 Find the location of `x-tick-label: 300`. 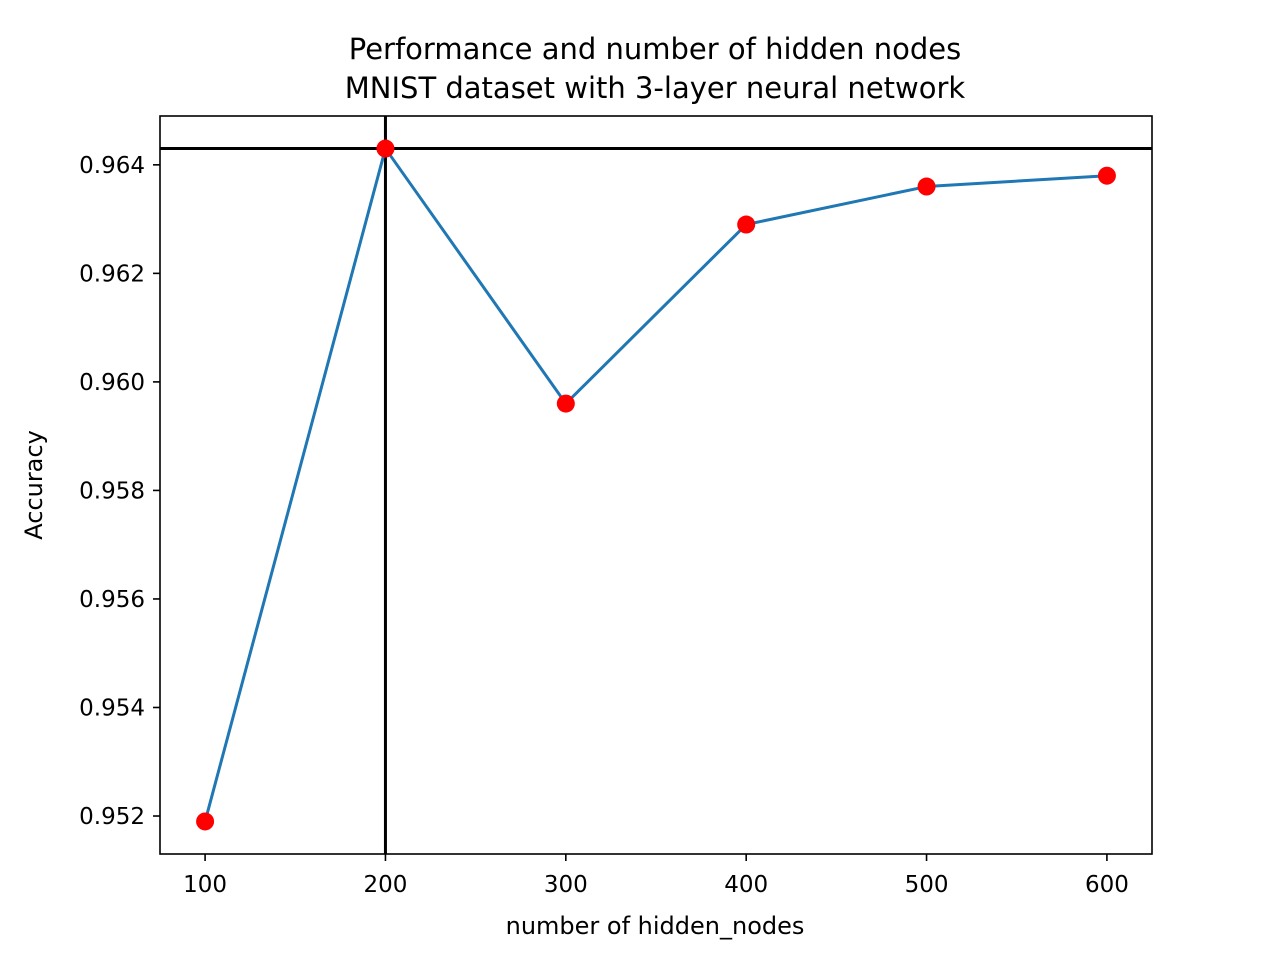

x-tick-label: 300 is located at coordinates (566, 885).